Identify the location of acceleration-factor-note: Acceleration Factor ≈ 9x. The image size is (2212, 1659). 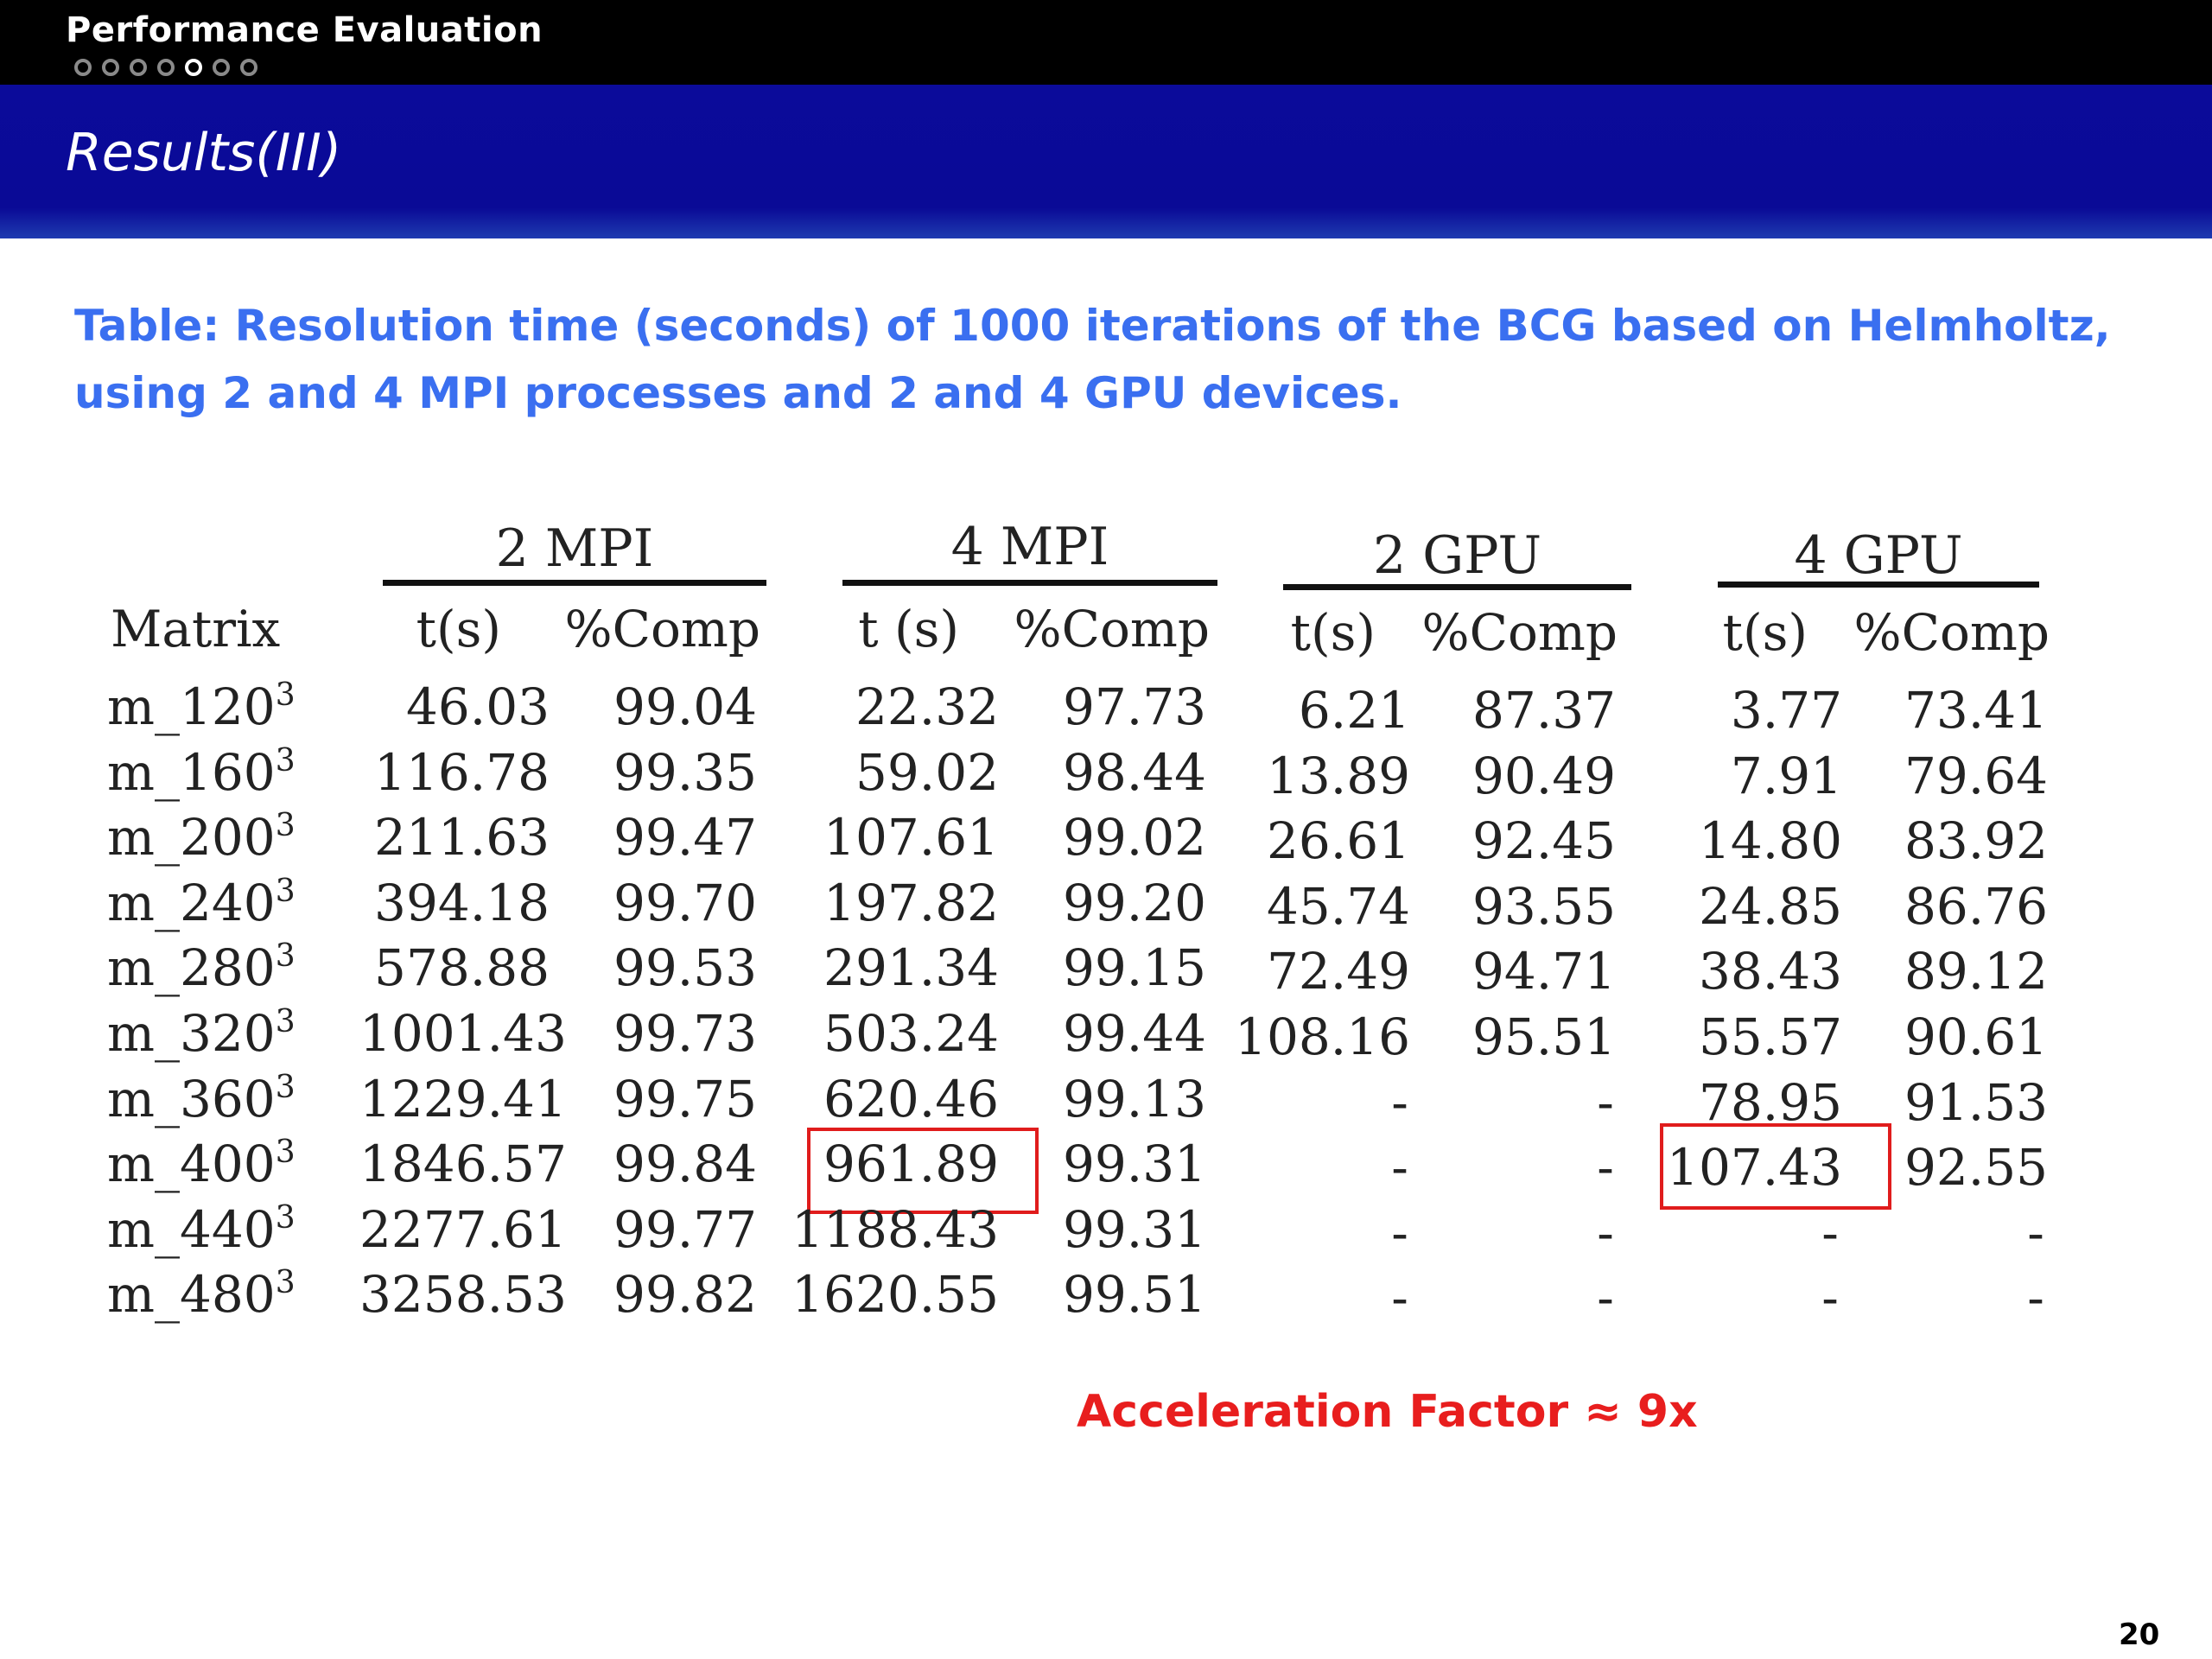
(1387, 1412).